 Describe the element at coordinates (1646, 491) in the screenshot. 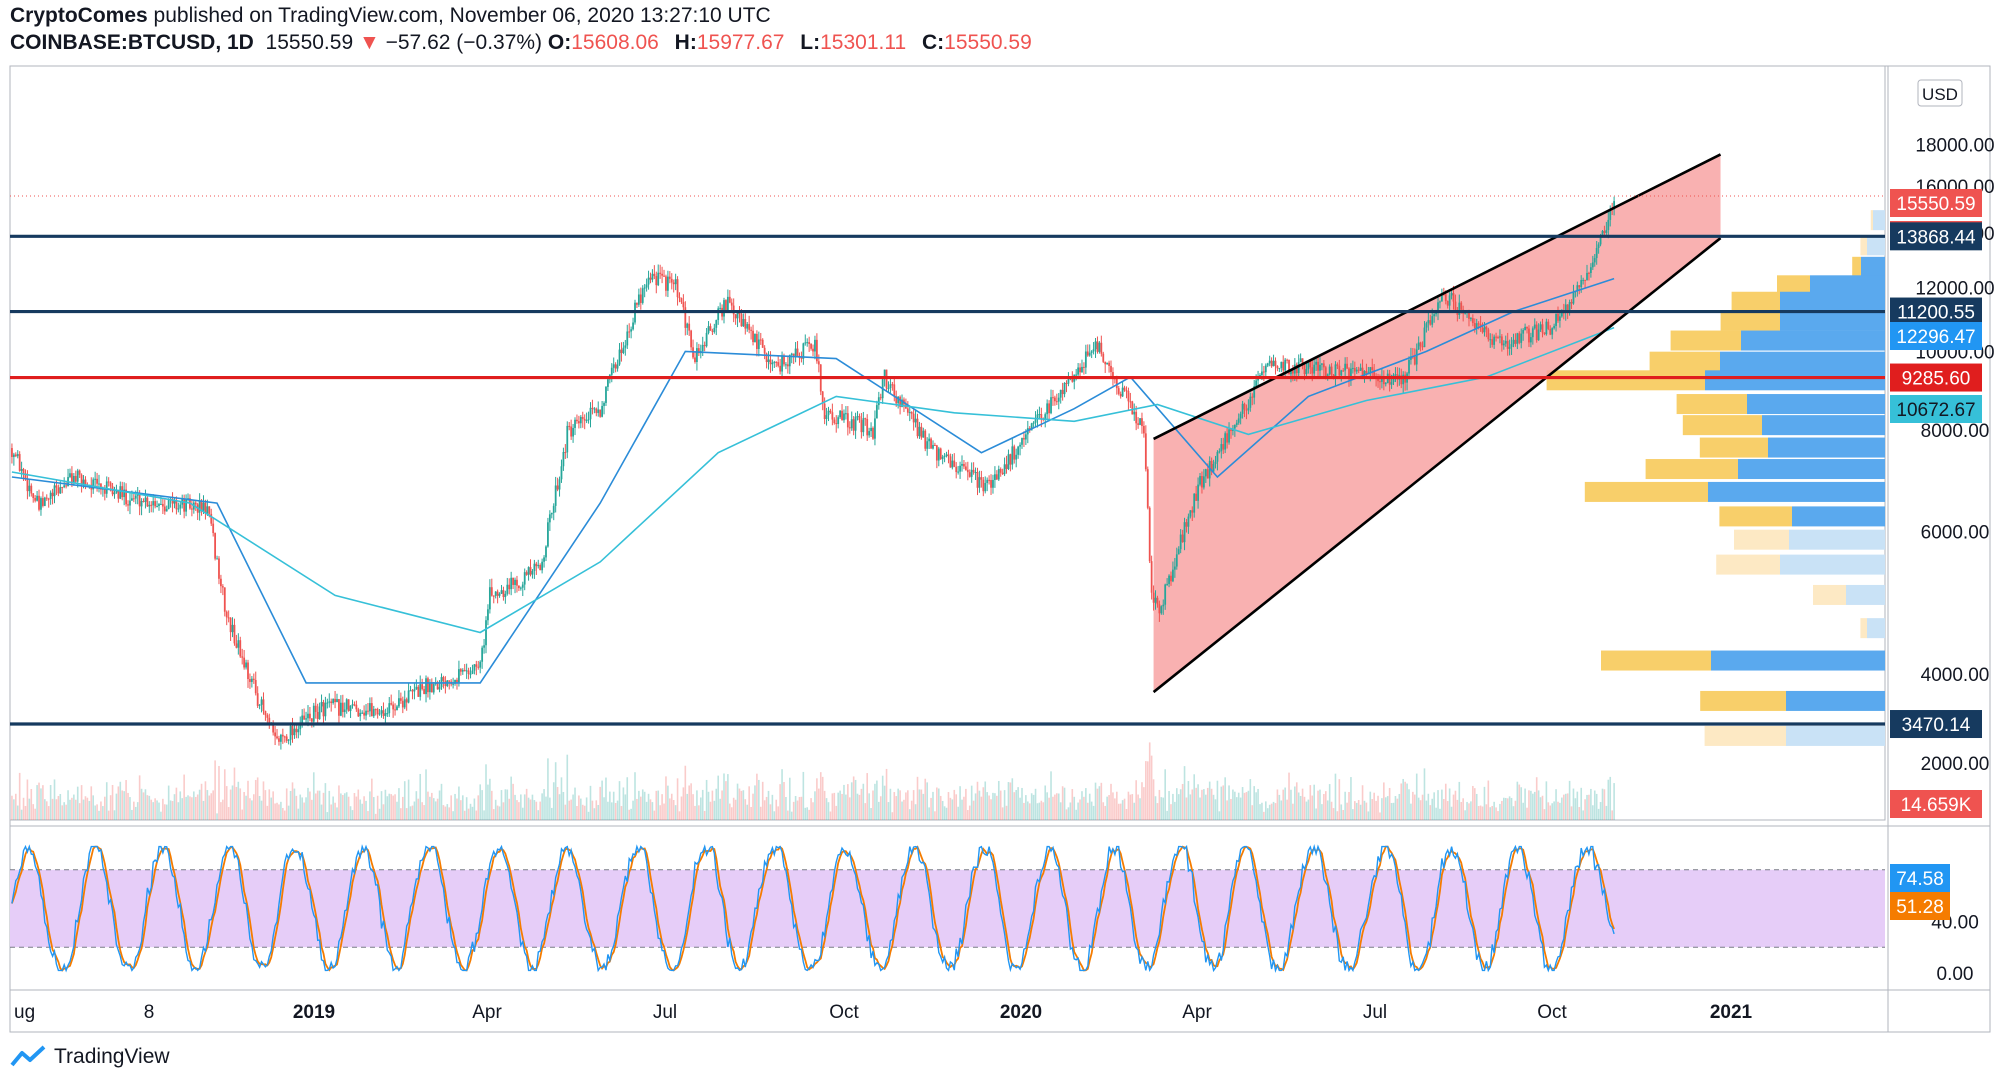

I see `vp-down-bar` at that location.